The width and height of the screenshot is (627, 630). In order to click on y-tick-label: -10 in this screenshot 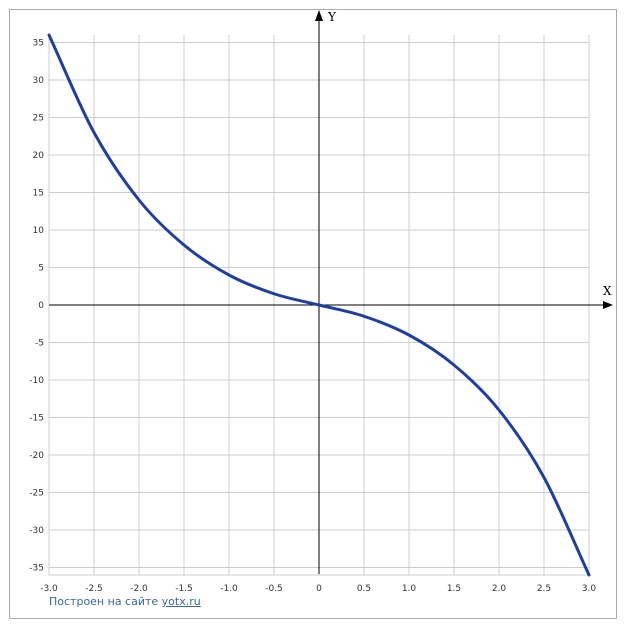, I will do `click(36, 381)`.